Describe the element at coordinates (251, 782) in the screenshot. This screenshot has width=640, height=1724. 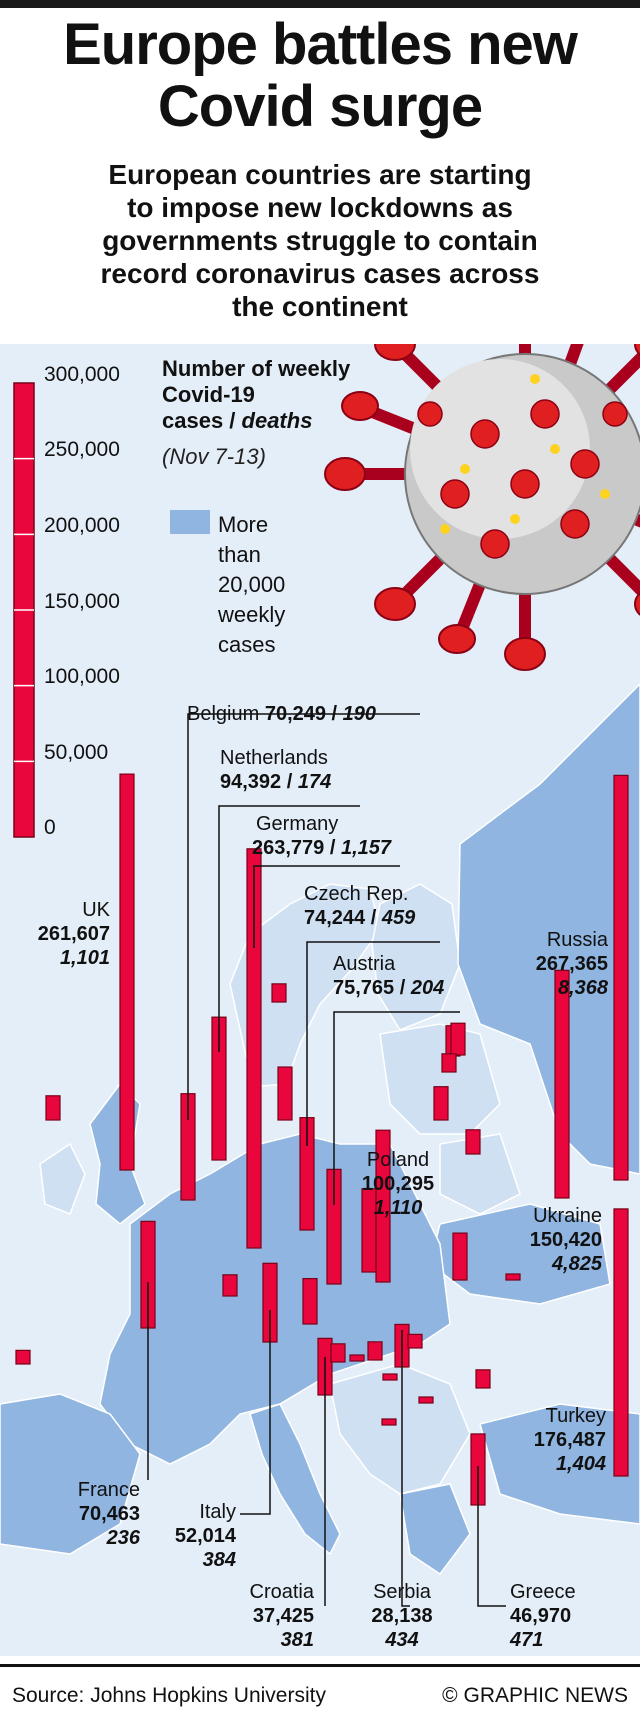
I see `cases-value: 94,392` at that location.